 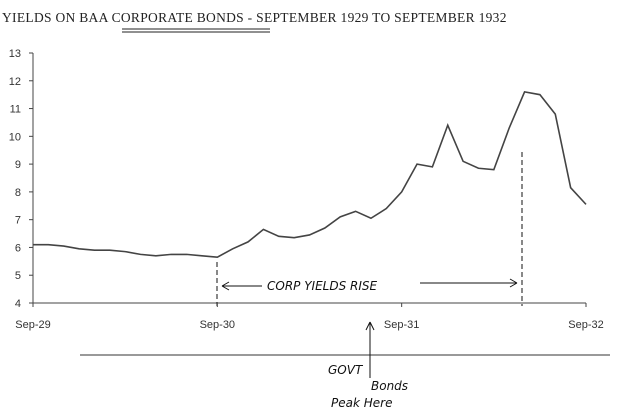 I want to click on y-tick-label: 5, so click(x=18, y=276).